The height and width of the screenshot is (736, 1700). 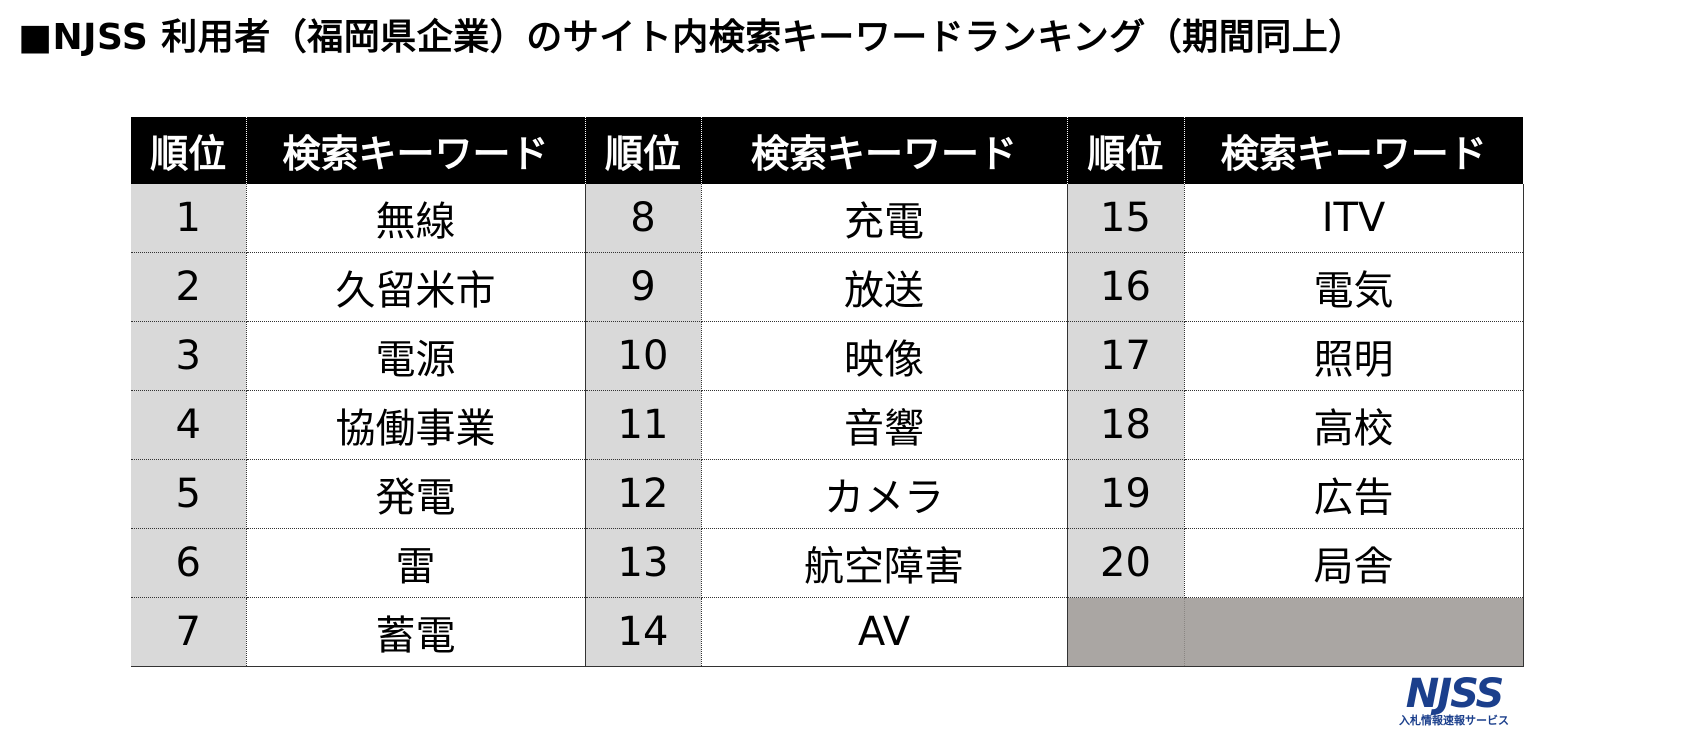 I want to click on keyword-cell: 電源, so click(x=416, y=356).